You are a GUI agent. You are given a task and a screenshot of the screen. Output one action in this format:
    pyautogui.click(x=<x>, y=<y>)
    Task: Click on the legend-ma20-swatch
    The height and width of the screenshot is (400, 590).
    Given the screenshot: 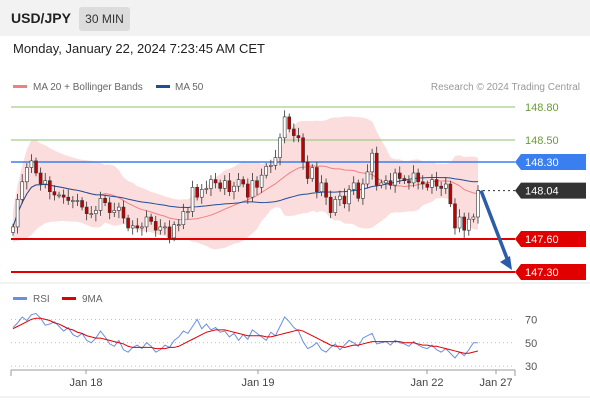 What is the action you would take?
    pyautogui.click(x=20, y=86)
    